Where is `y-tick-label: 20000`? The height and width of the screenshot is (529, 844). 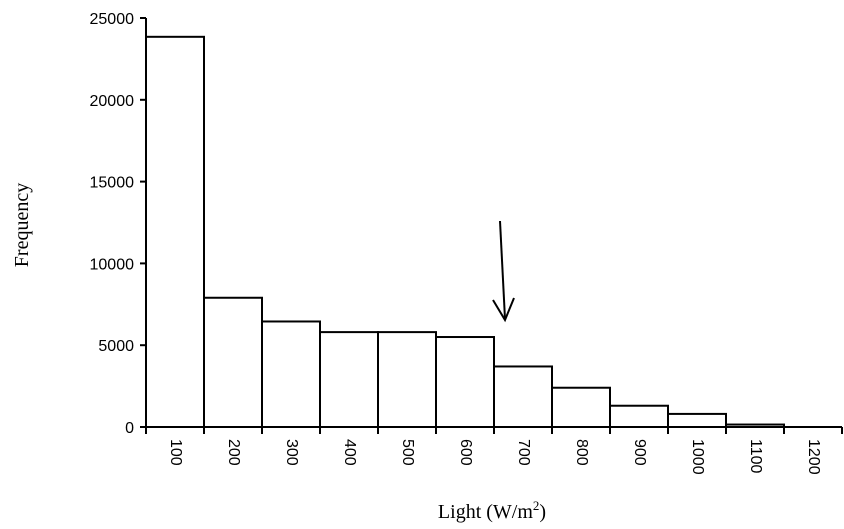
y-tick-label: 20000 is located at coordinates (112, 101).